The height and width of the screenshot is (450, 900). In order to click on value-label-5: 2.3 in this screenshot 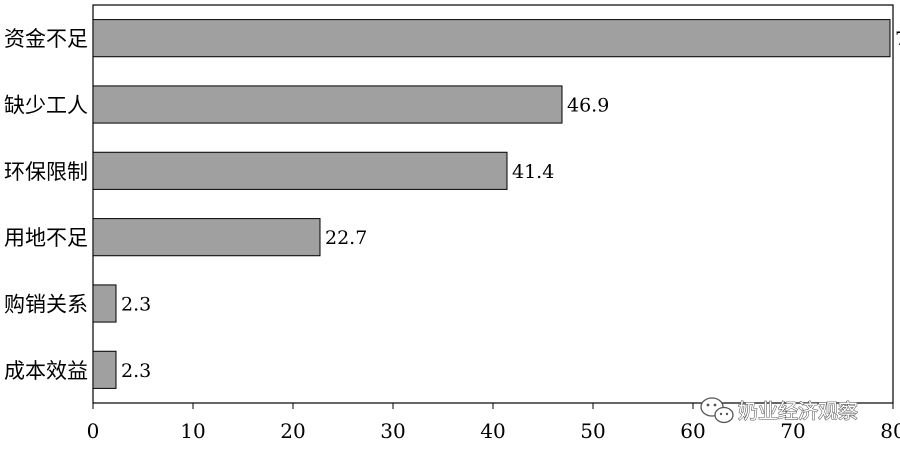, I will do `click(136, 371)`.